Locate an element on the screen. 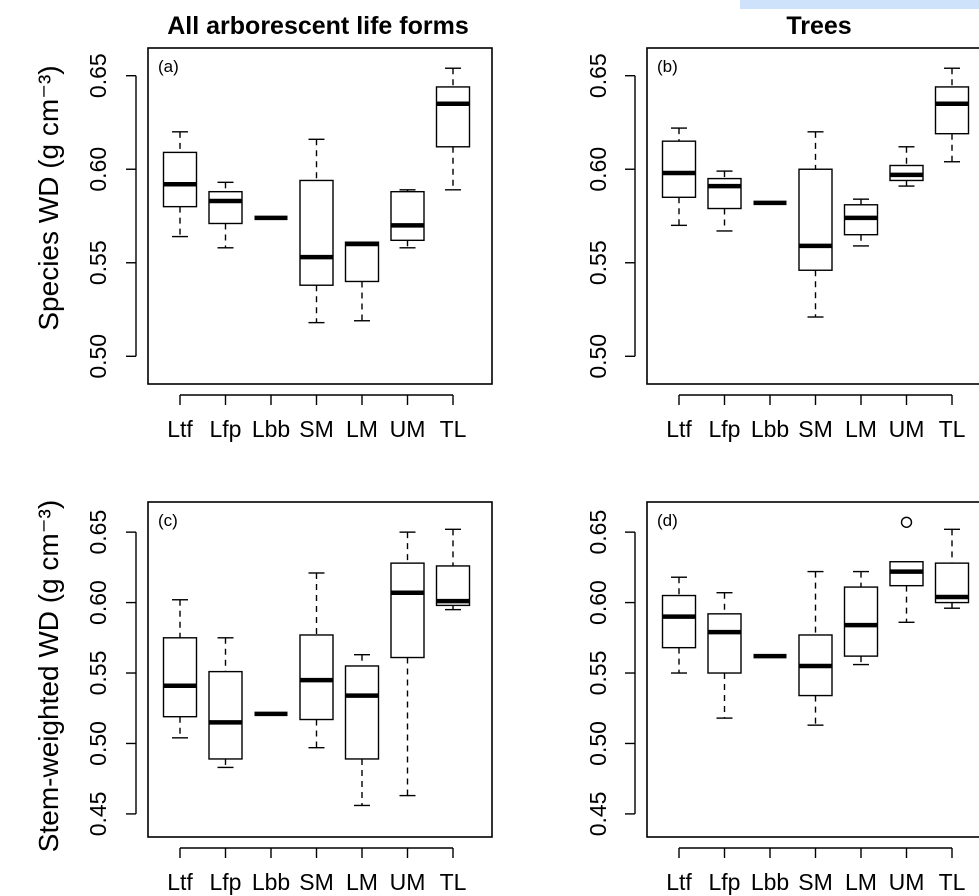 This screenshot has width=979, height=896. corner-highlight-strip is located at coordinates (859, 4).